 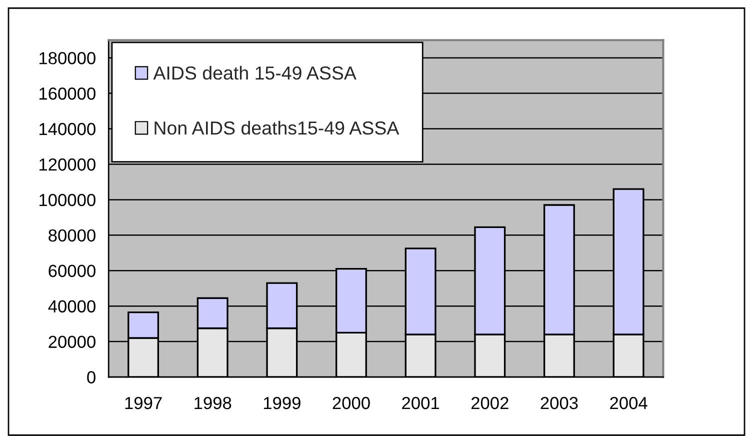 What do you see at coordinates (68, 200) in the screenshot?
I see `y-tick-label: 100000` at bounding box center [68, 200].